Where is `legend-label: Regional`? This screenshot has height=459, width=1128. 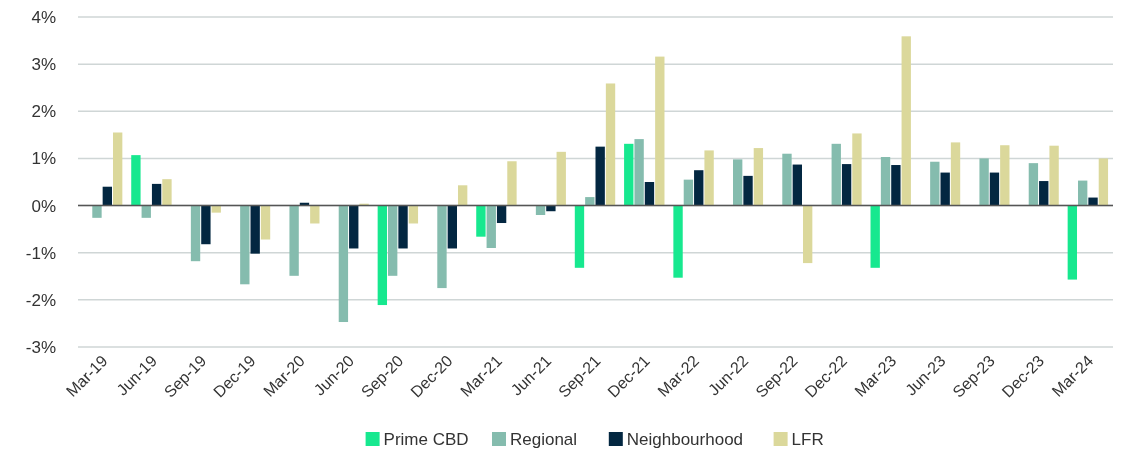
legend-label: Regional is located at coordinates (544, 439).